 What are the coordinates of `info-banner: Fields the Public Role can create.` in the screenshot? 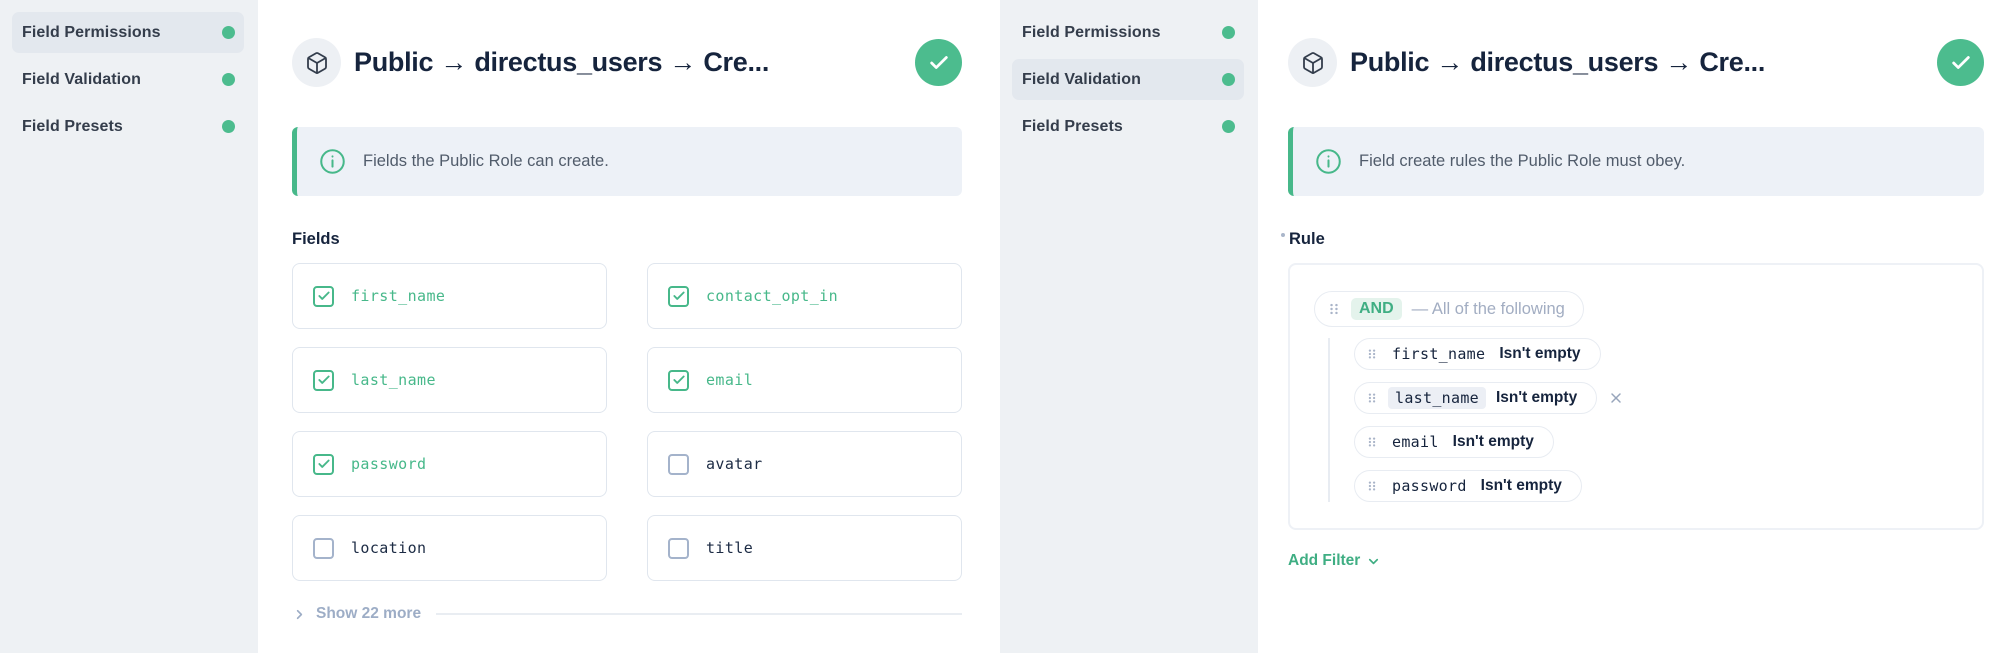 It's located at (627, 161).